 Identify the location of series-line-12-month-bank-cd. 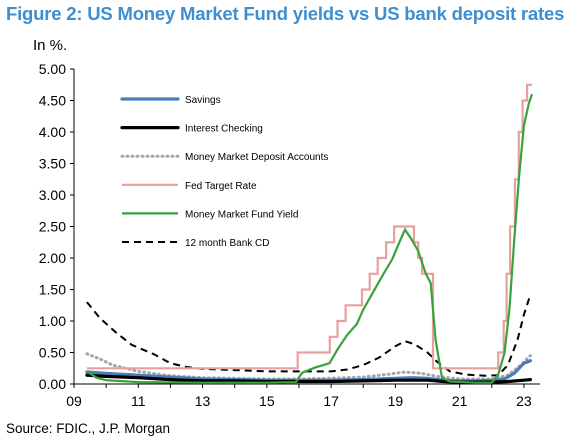
(309, 335).